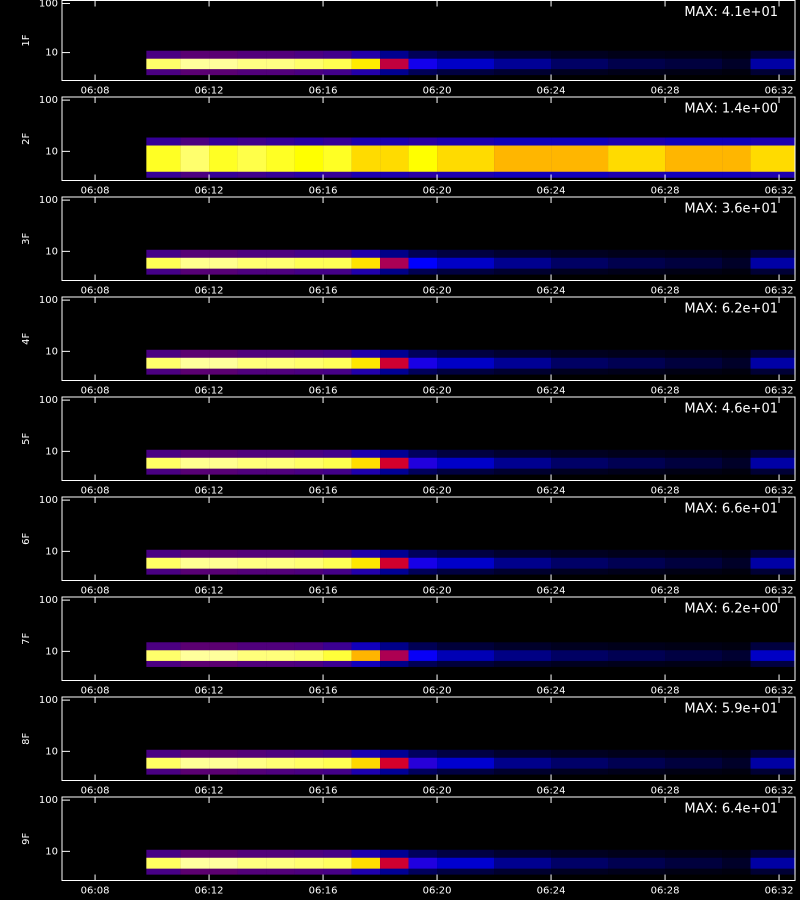  What do you see at coordinates (731, 309) in the screenshot?
I see `max-label: MAX: 6.2e+01` at bounding box center [731, 309].